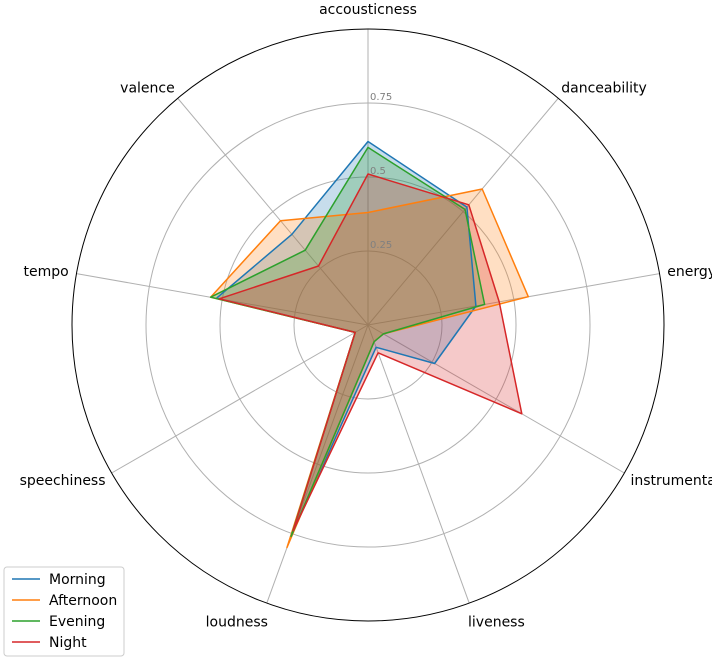 This screenshot has height=665, width=712. I want to click on legend: Morning Afternoon Evening Night, so click(64, 611).